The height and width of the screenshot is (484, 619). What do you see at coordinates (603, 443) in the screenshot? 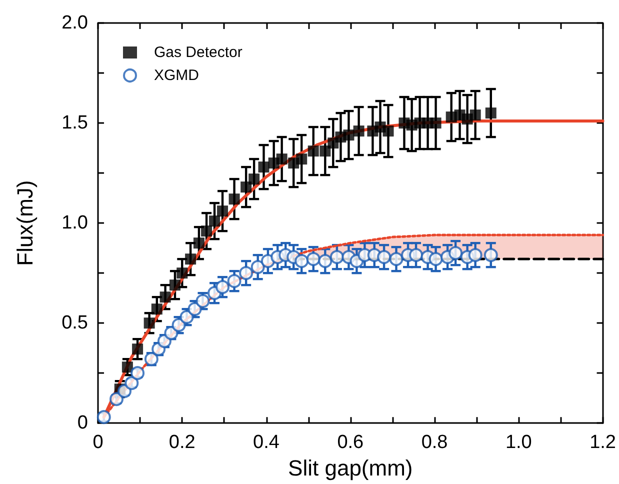
I see `x-tick-label: 1.2` at bounding box center [603, 443].